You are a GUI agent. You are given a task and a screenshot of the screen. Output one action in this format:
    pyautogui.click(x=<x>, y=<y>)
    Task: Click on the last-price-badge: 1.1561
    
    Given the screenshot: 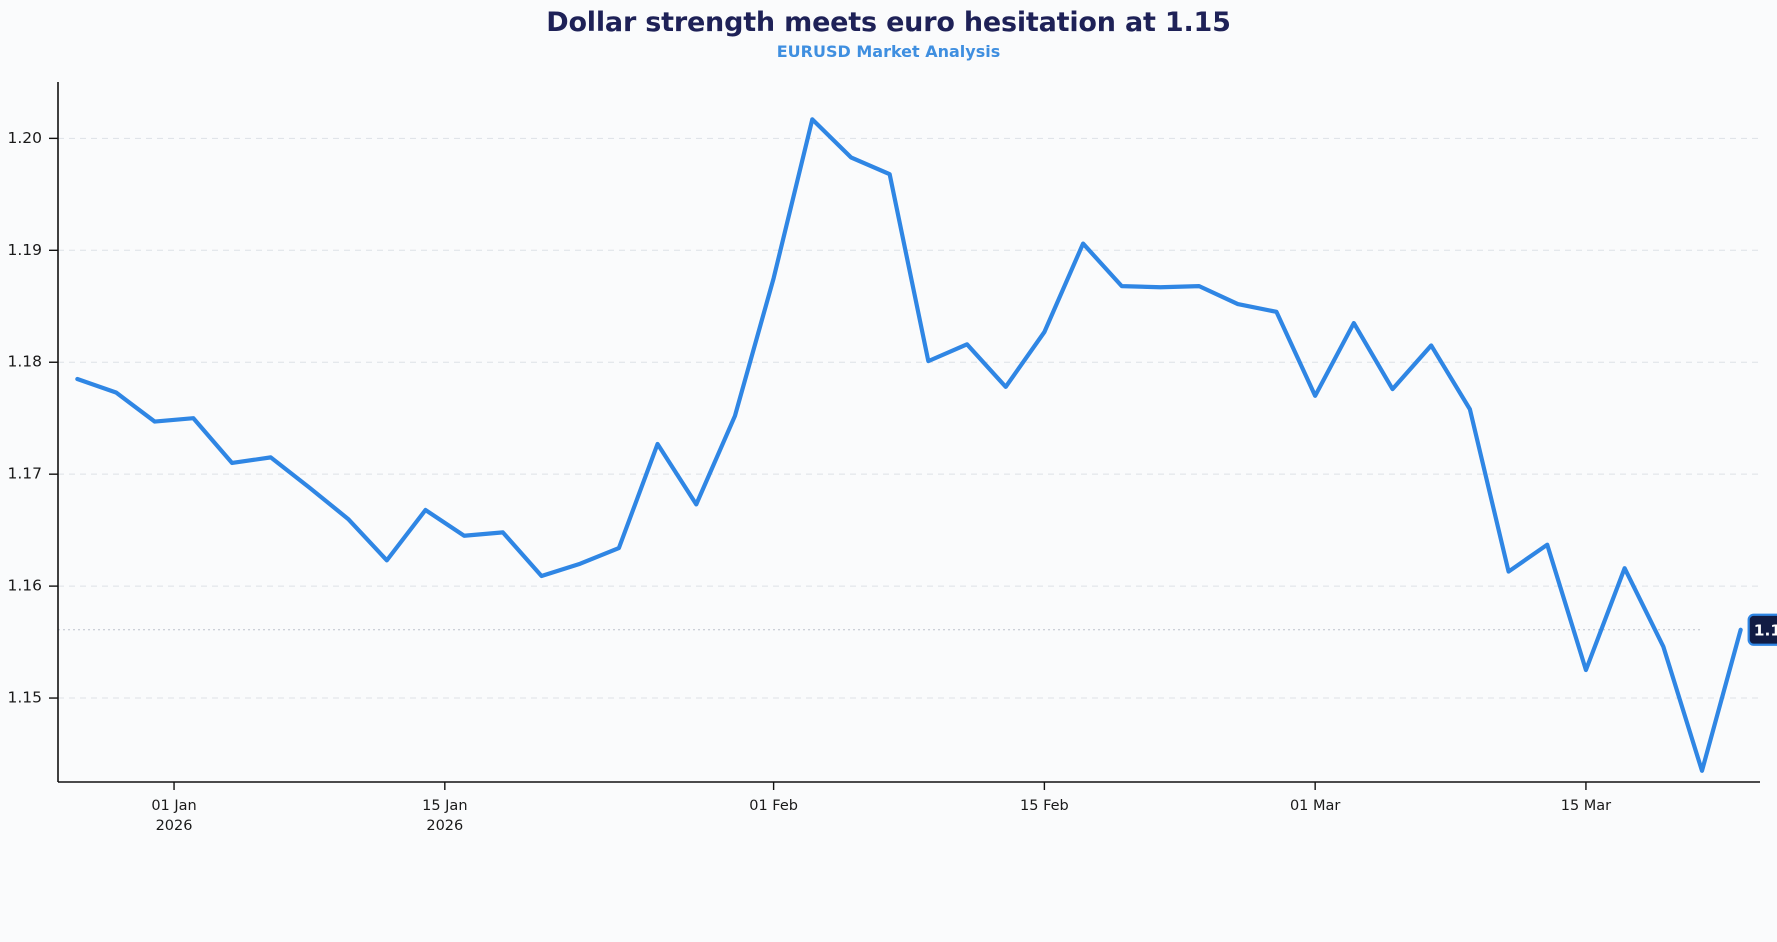 What is the action you would take?
    pyautogui.click(x=1762, y=629)
    